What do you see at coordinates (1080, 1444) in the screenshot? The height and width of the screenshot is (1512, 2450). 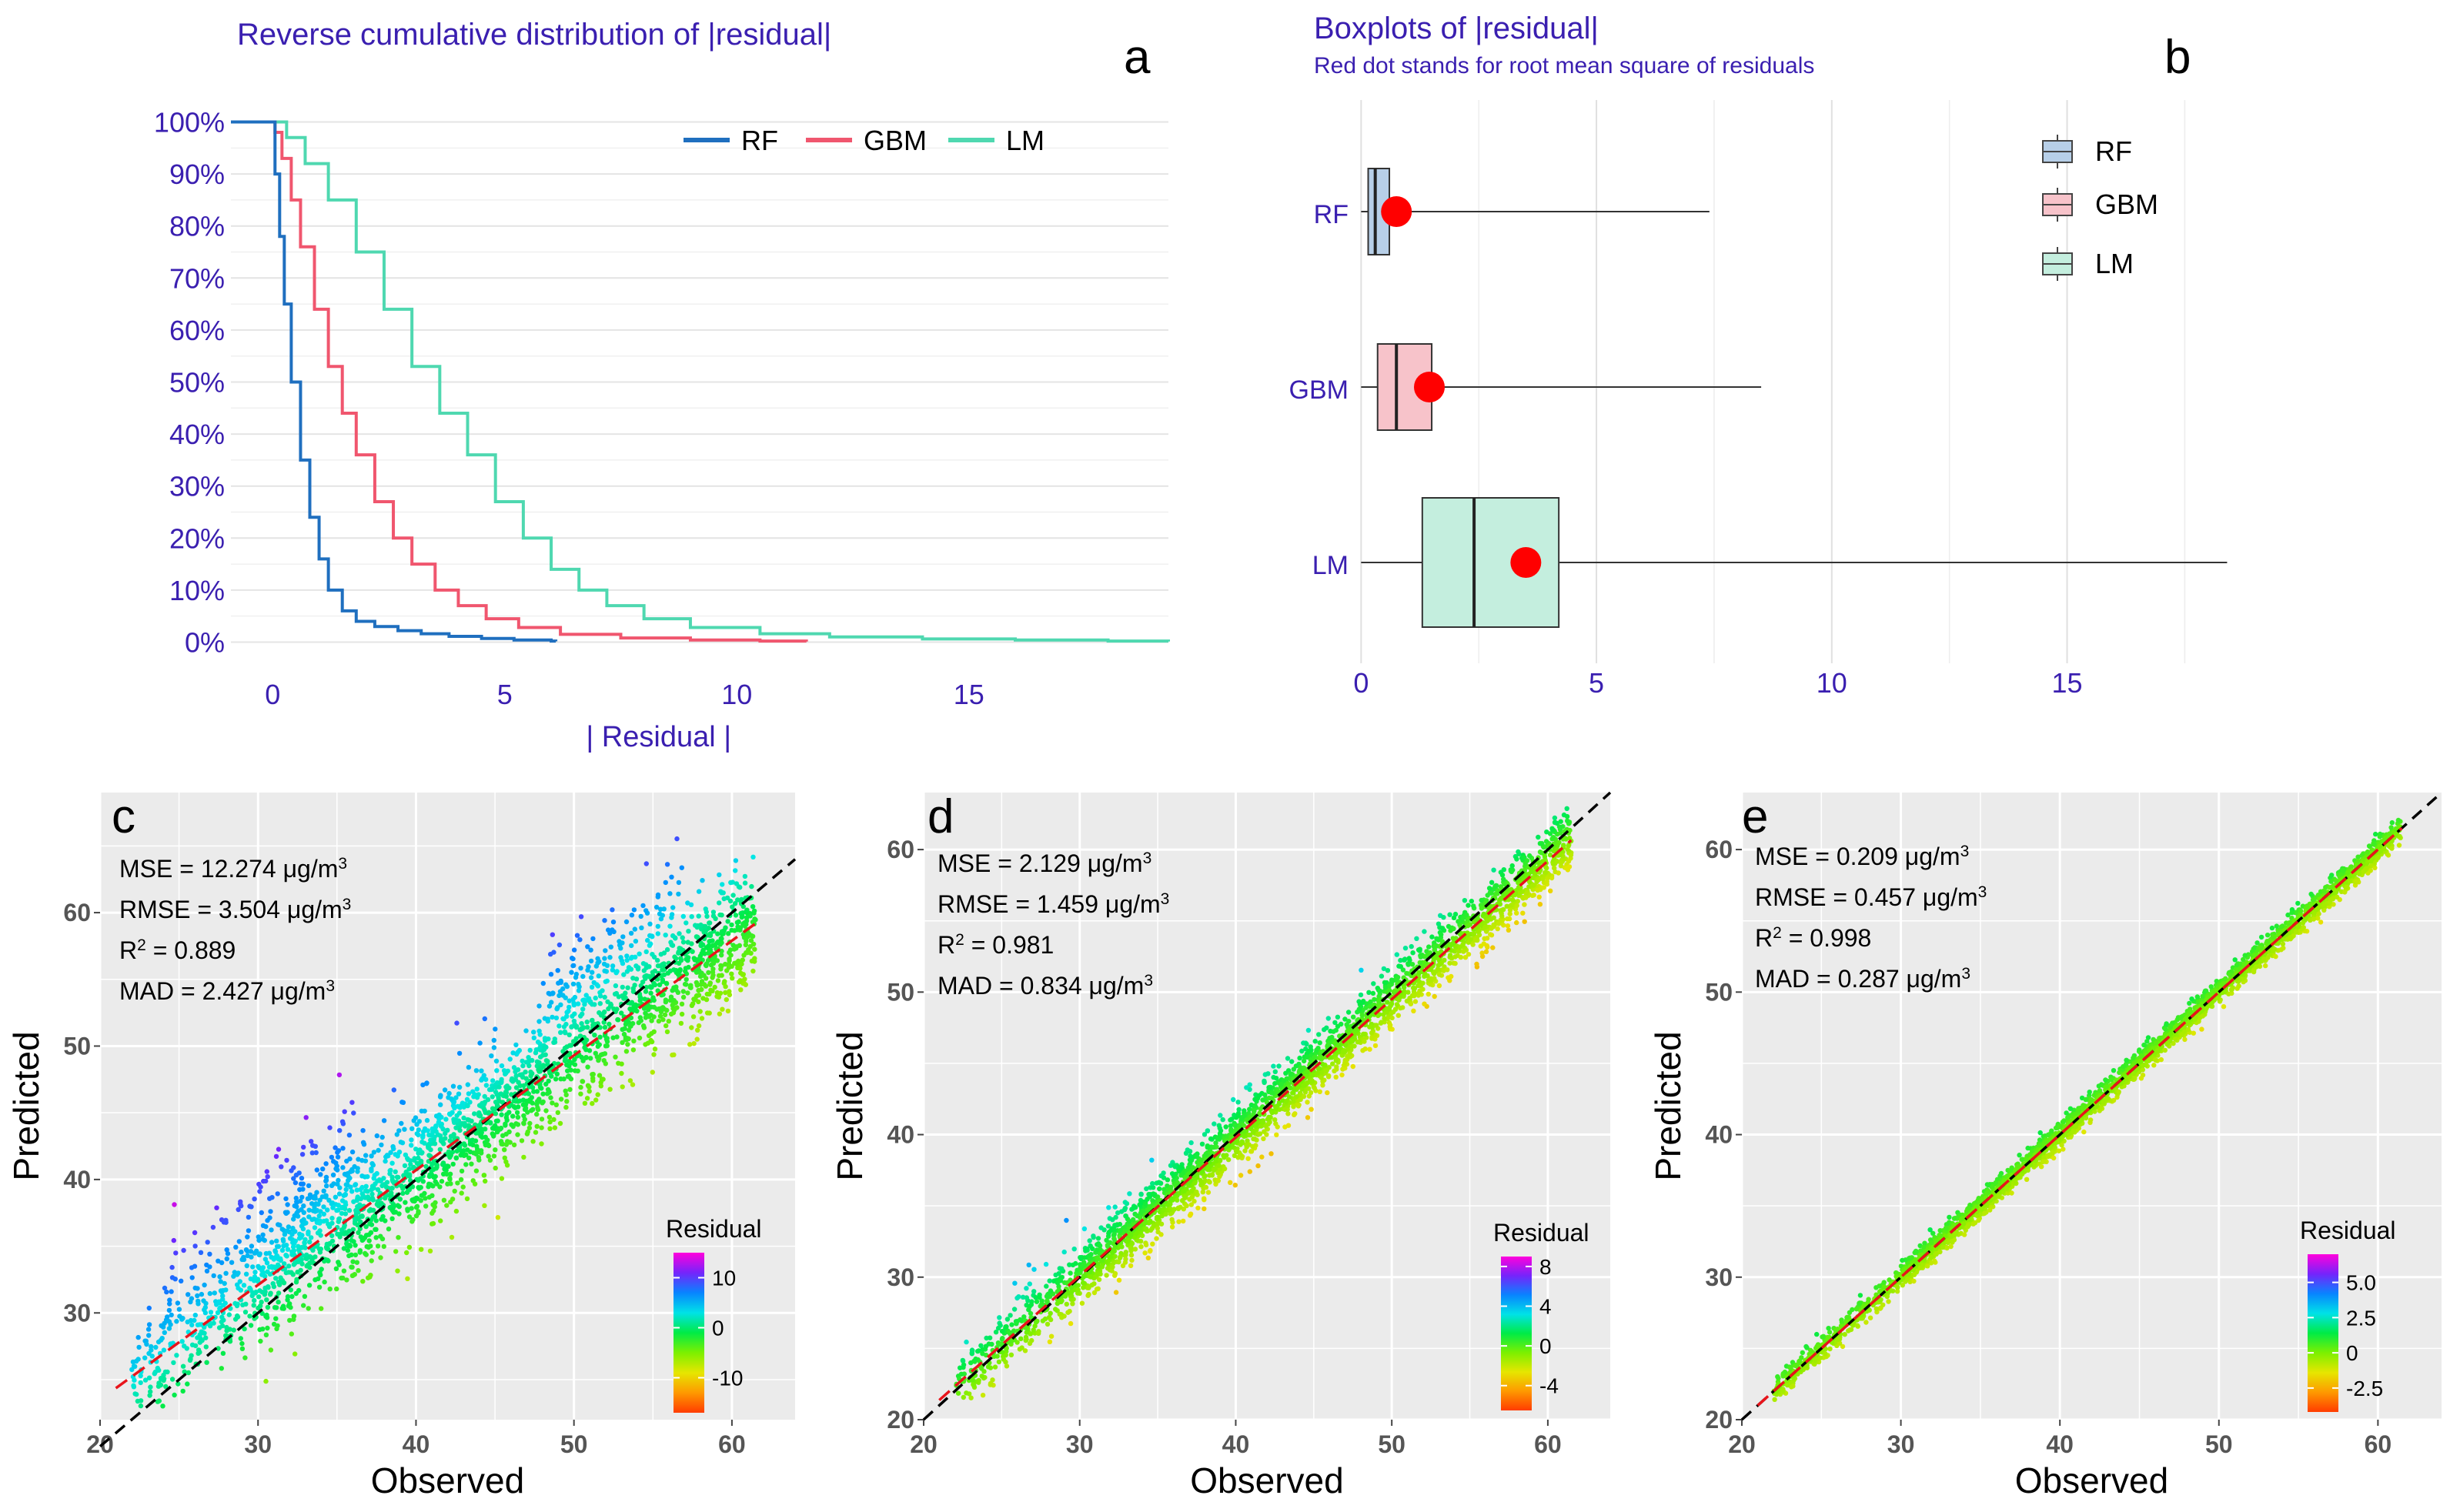 I see `x-tick-label: 30` at bounding box center [1080, 1444].